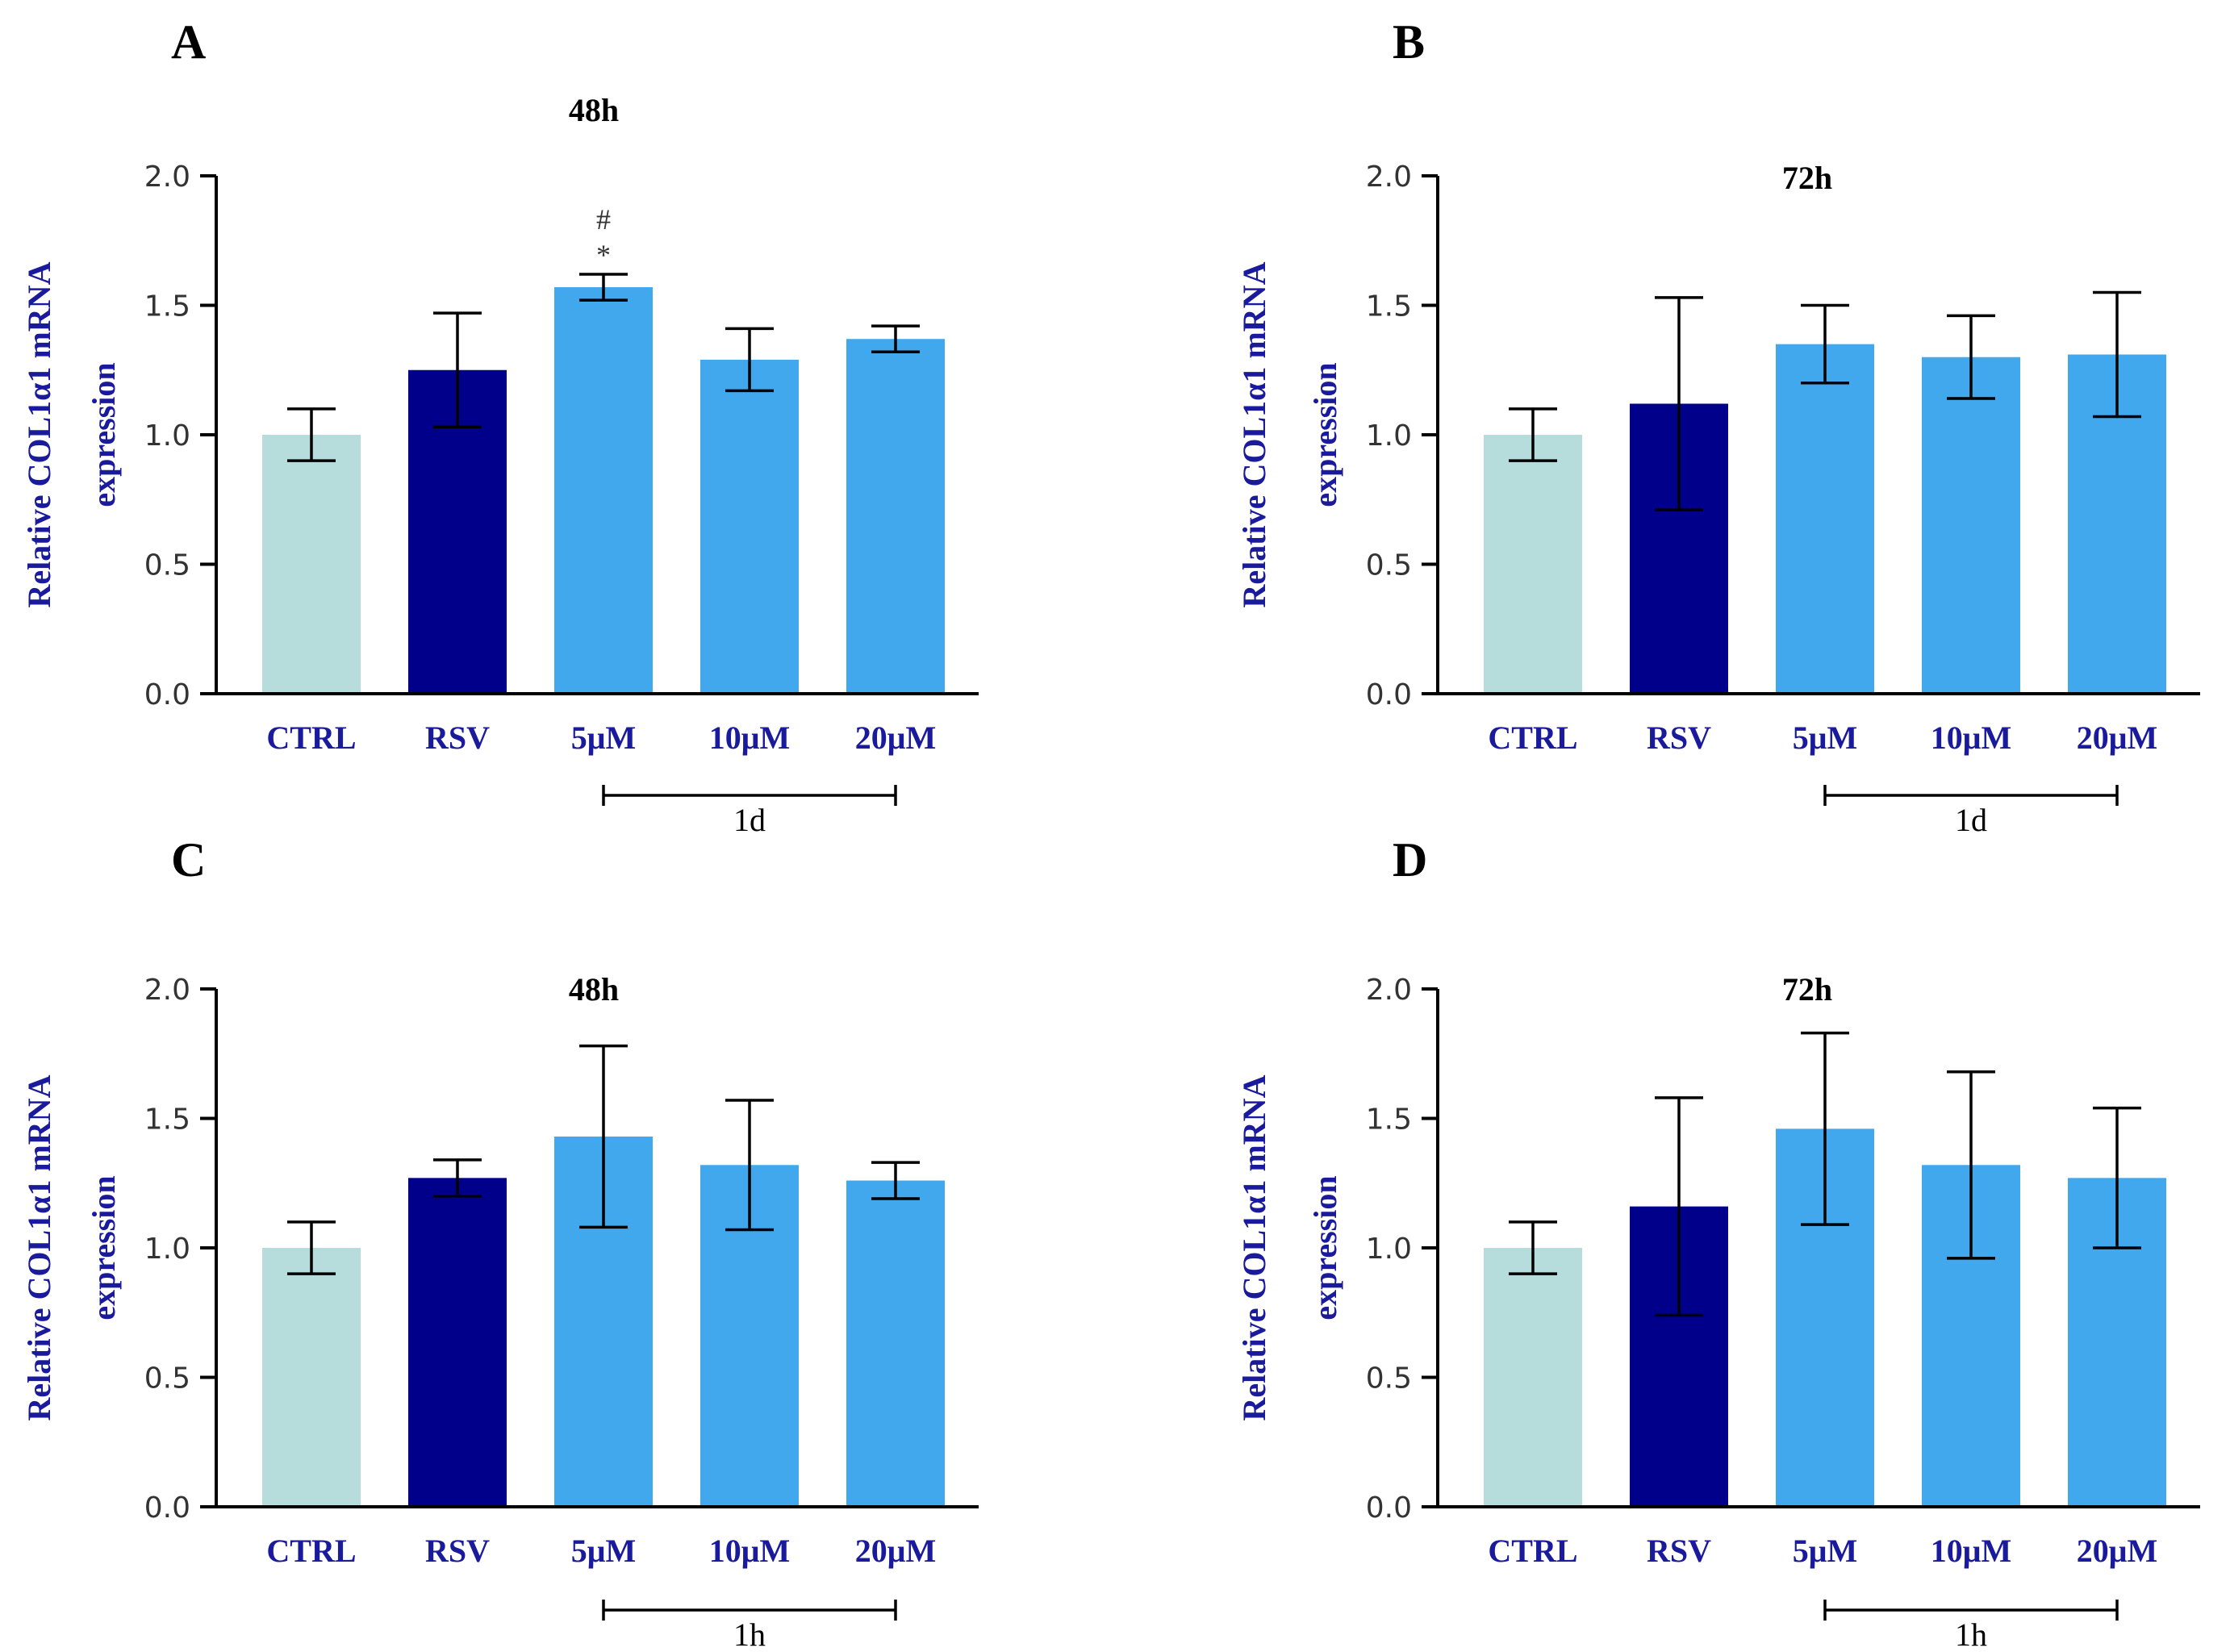 This screenshot has width=2230, height=1652. I want to click on panel-letter: C, so click(188, 860).